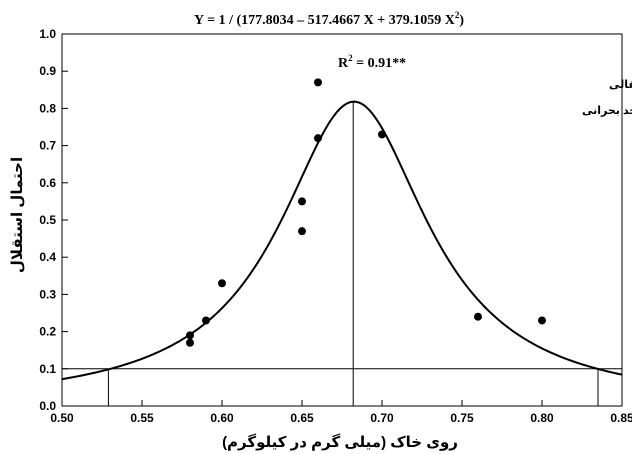 The image size is (632, 454). What do you see at coordinates (222, 418) in the screenshot?
I see `x-tick-label: 0.60` at bounding box center [222, 418].